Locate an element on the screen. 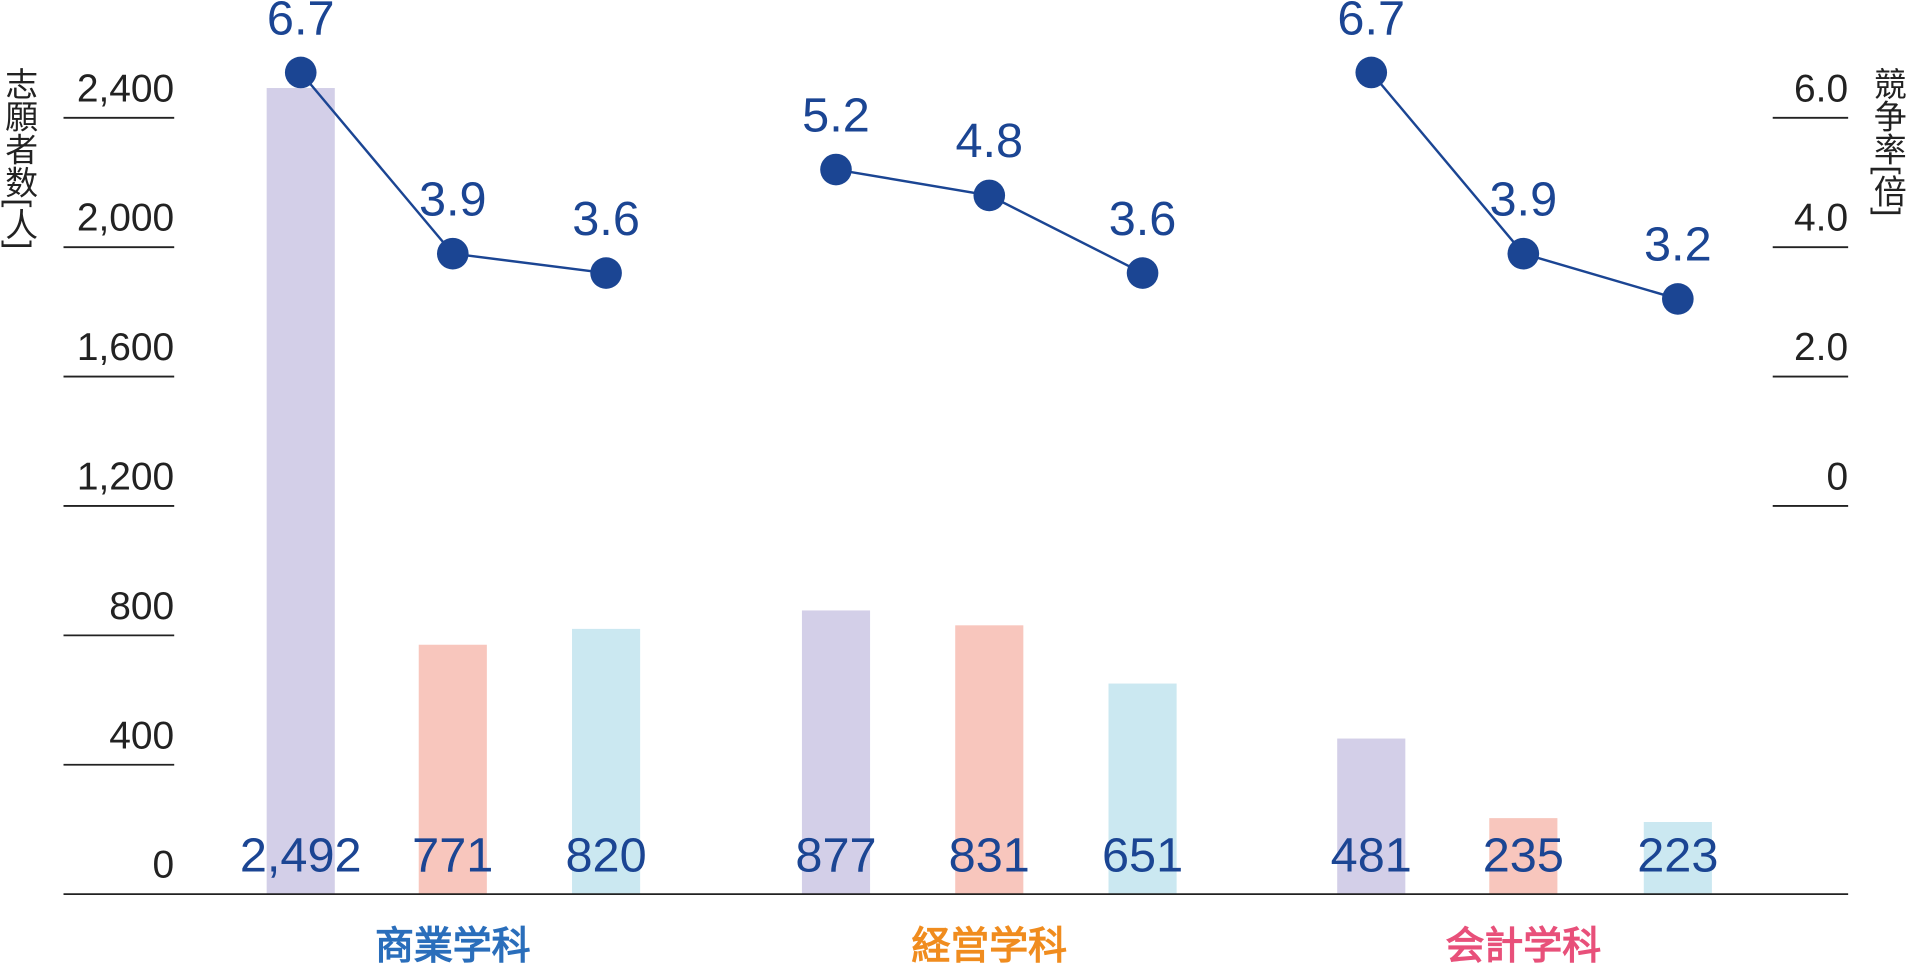 The image size is (1908, 972). y2-tick-label: 0 is located at coordinates (1838, 476).